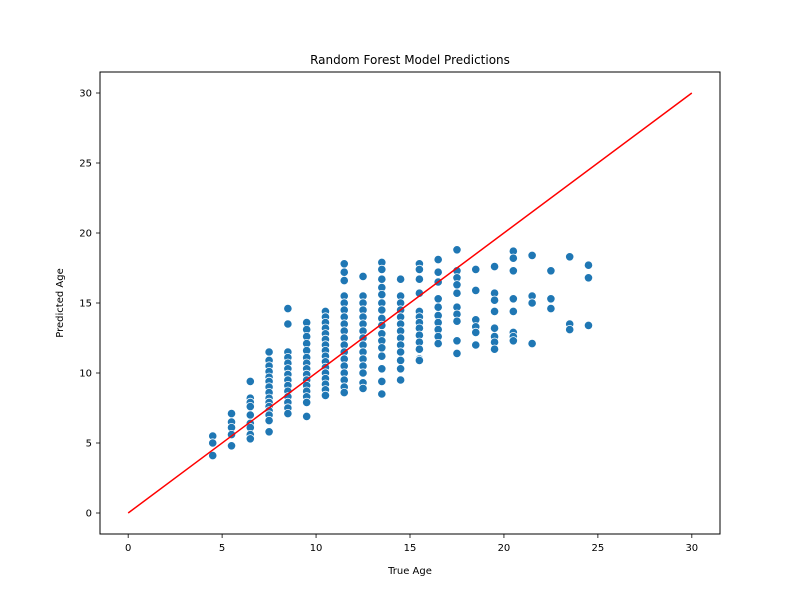 The height and width of the screenshot is (600, 800). What do you see at coordinates (89, 514) in the screenshot?
I see `y-tick-label: 0` at bounding box center [89, 514].